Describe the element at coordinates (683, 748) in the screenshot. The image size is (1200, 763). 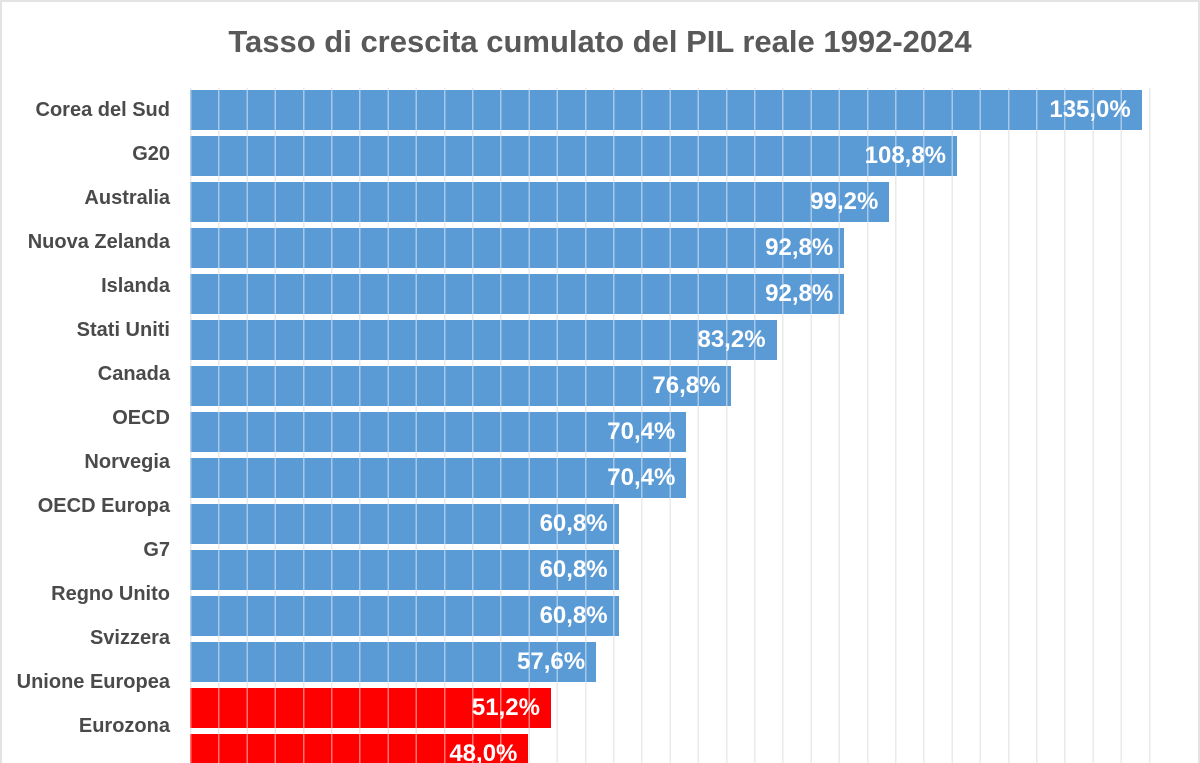
I see `bar-row: 48,0%` at that location.